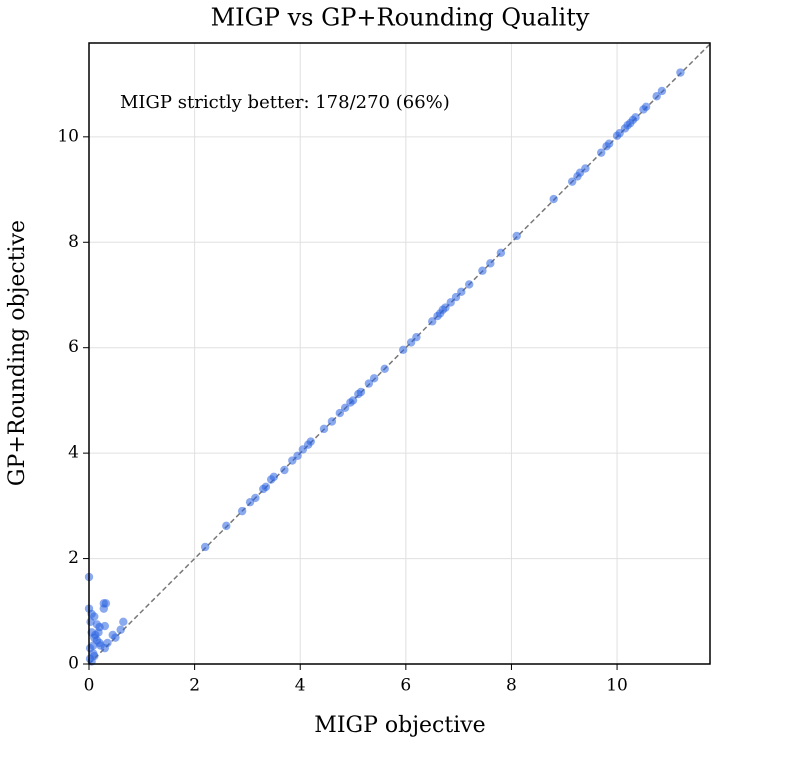 The image size is (810, 772). I want to click on y-tick-label: 2, so click(73, 558).